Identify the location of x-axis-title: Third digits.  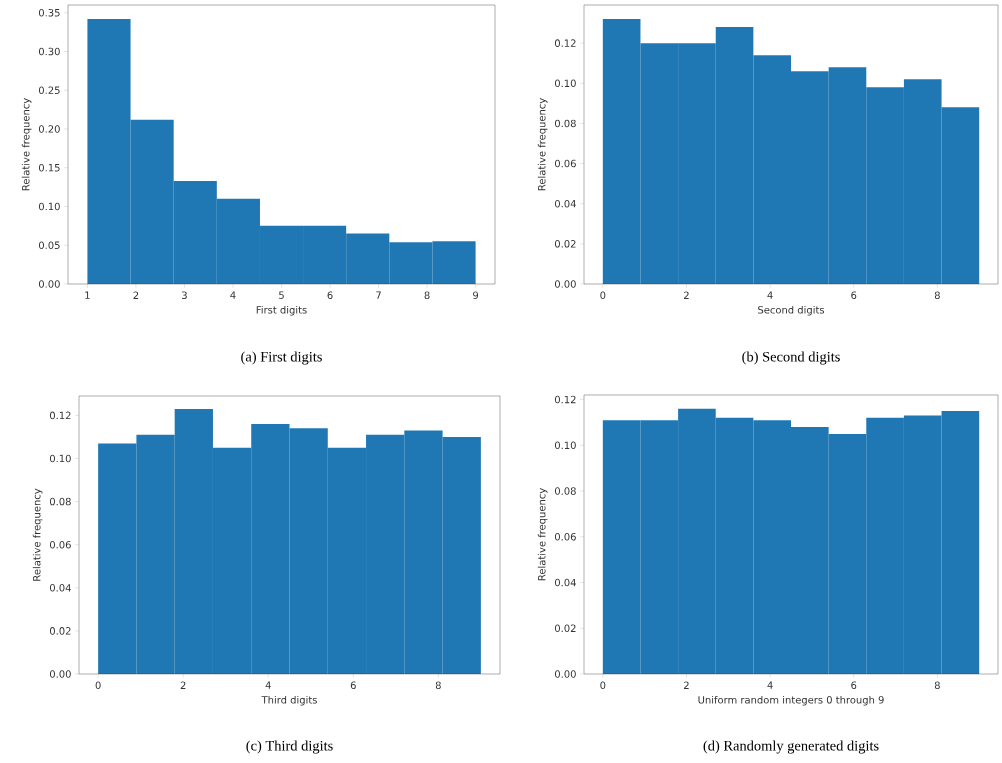
(289, 700).